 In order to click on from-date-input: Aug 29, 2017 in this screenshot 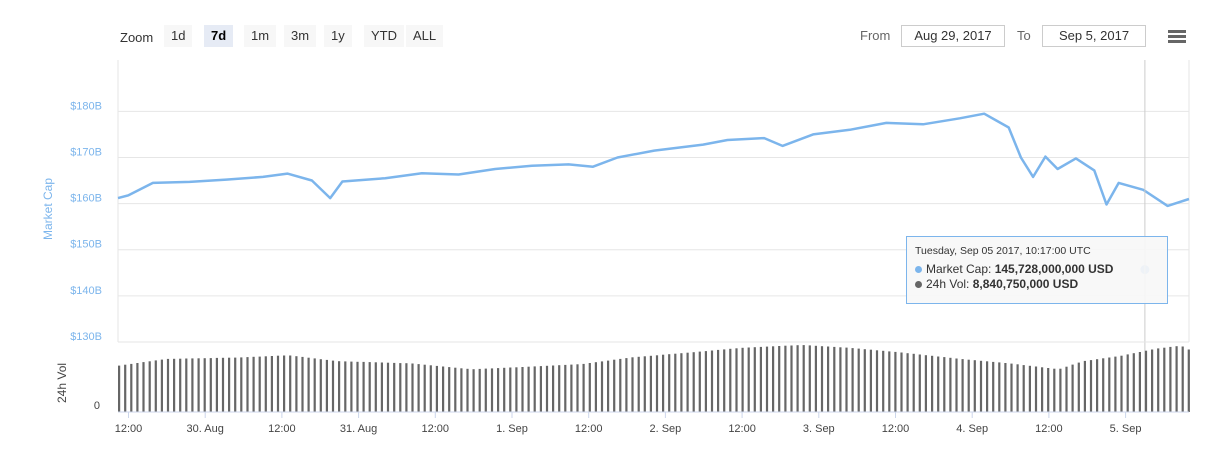, I will do `click(953, 36)`.